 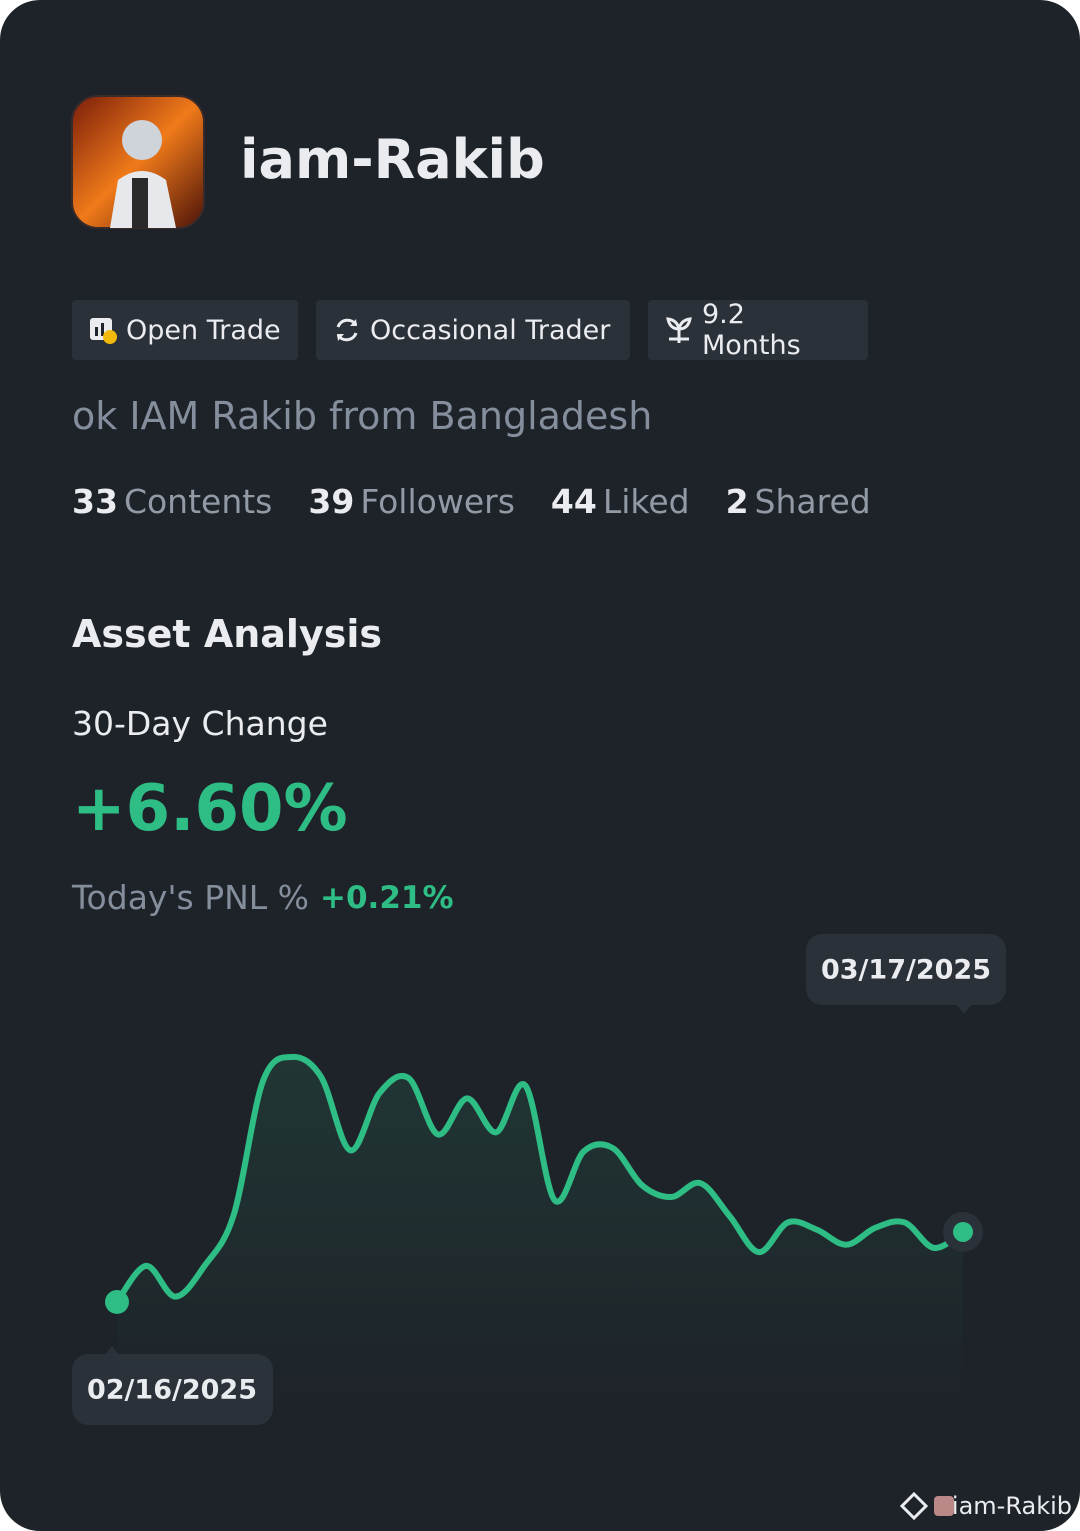 What do you see at coordinates (331, 501) in the screenshot?
I see `stat-value: 39` at bounding box center [331, 501].